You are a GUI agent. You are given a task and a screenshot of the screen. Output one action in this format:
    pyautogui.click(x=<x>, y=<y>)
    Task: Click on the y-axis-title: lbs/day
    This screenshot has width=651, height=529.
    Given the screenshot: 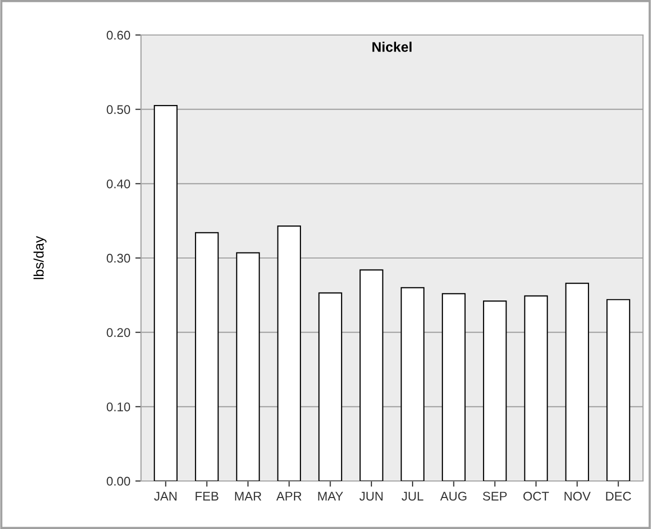 What is the action you would take?
    pyautogui.click(x=40, y=258)
    